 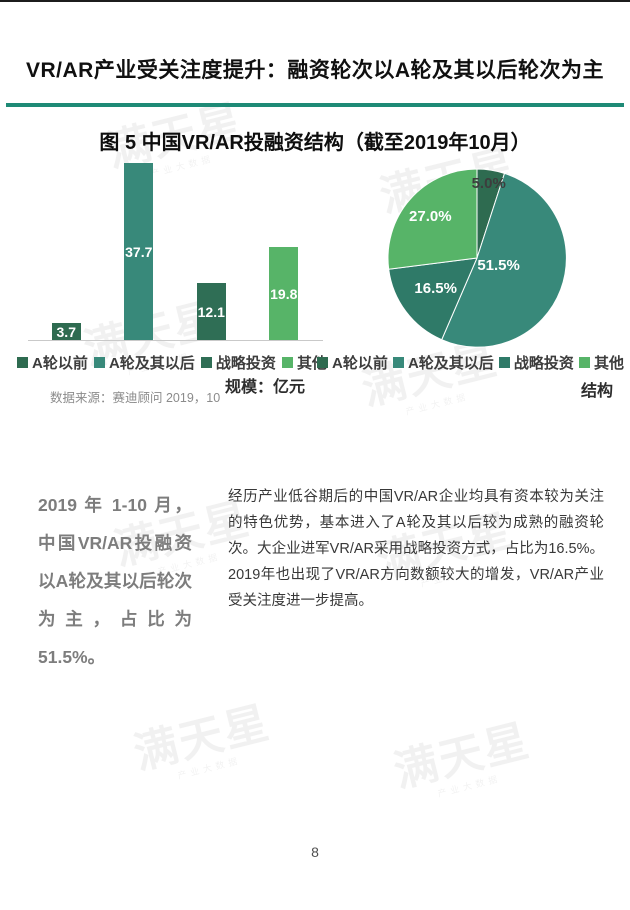 I want to click on legend-item: 其他, so click(x=601, y=362).